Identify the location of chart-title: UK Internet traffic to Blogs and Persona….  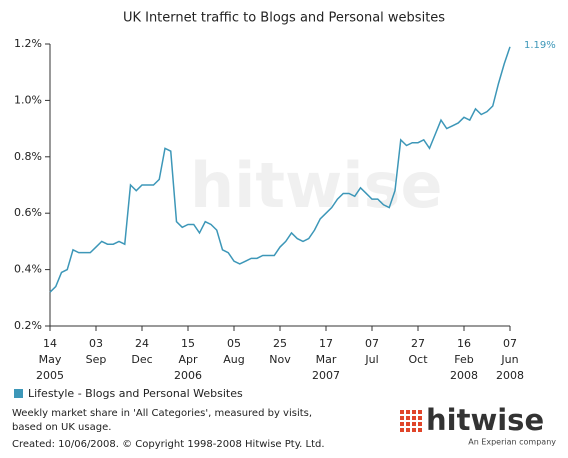
(284, 18).